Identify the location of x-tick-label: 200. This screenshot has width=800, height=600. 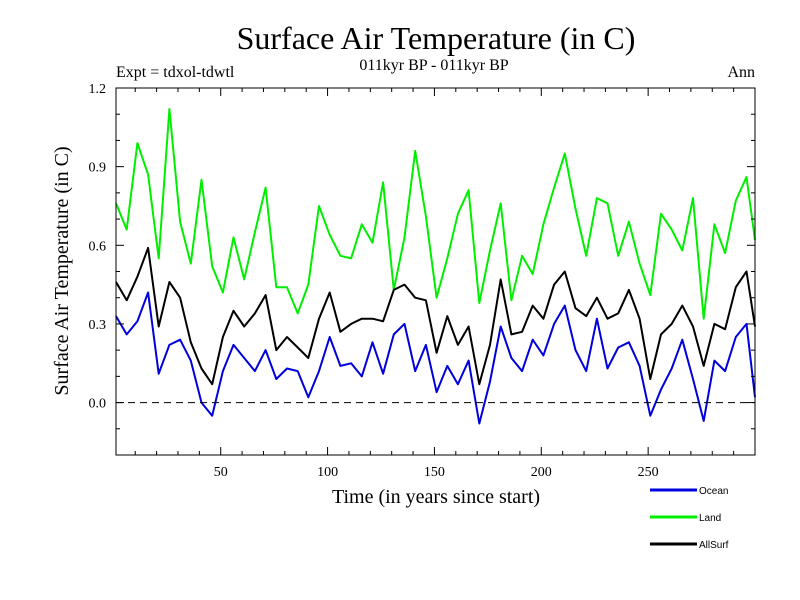
(541, 472).